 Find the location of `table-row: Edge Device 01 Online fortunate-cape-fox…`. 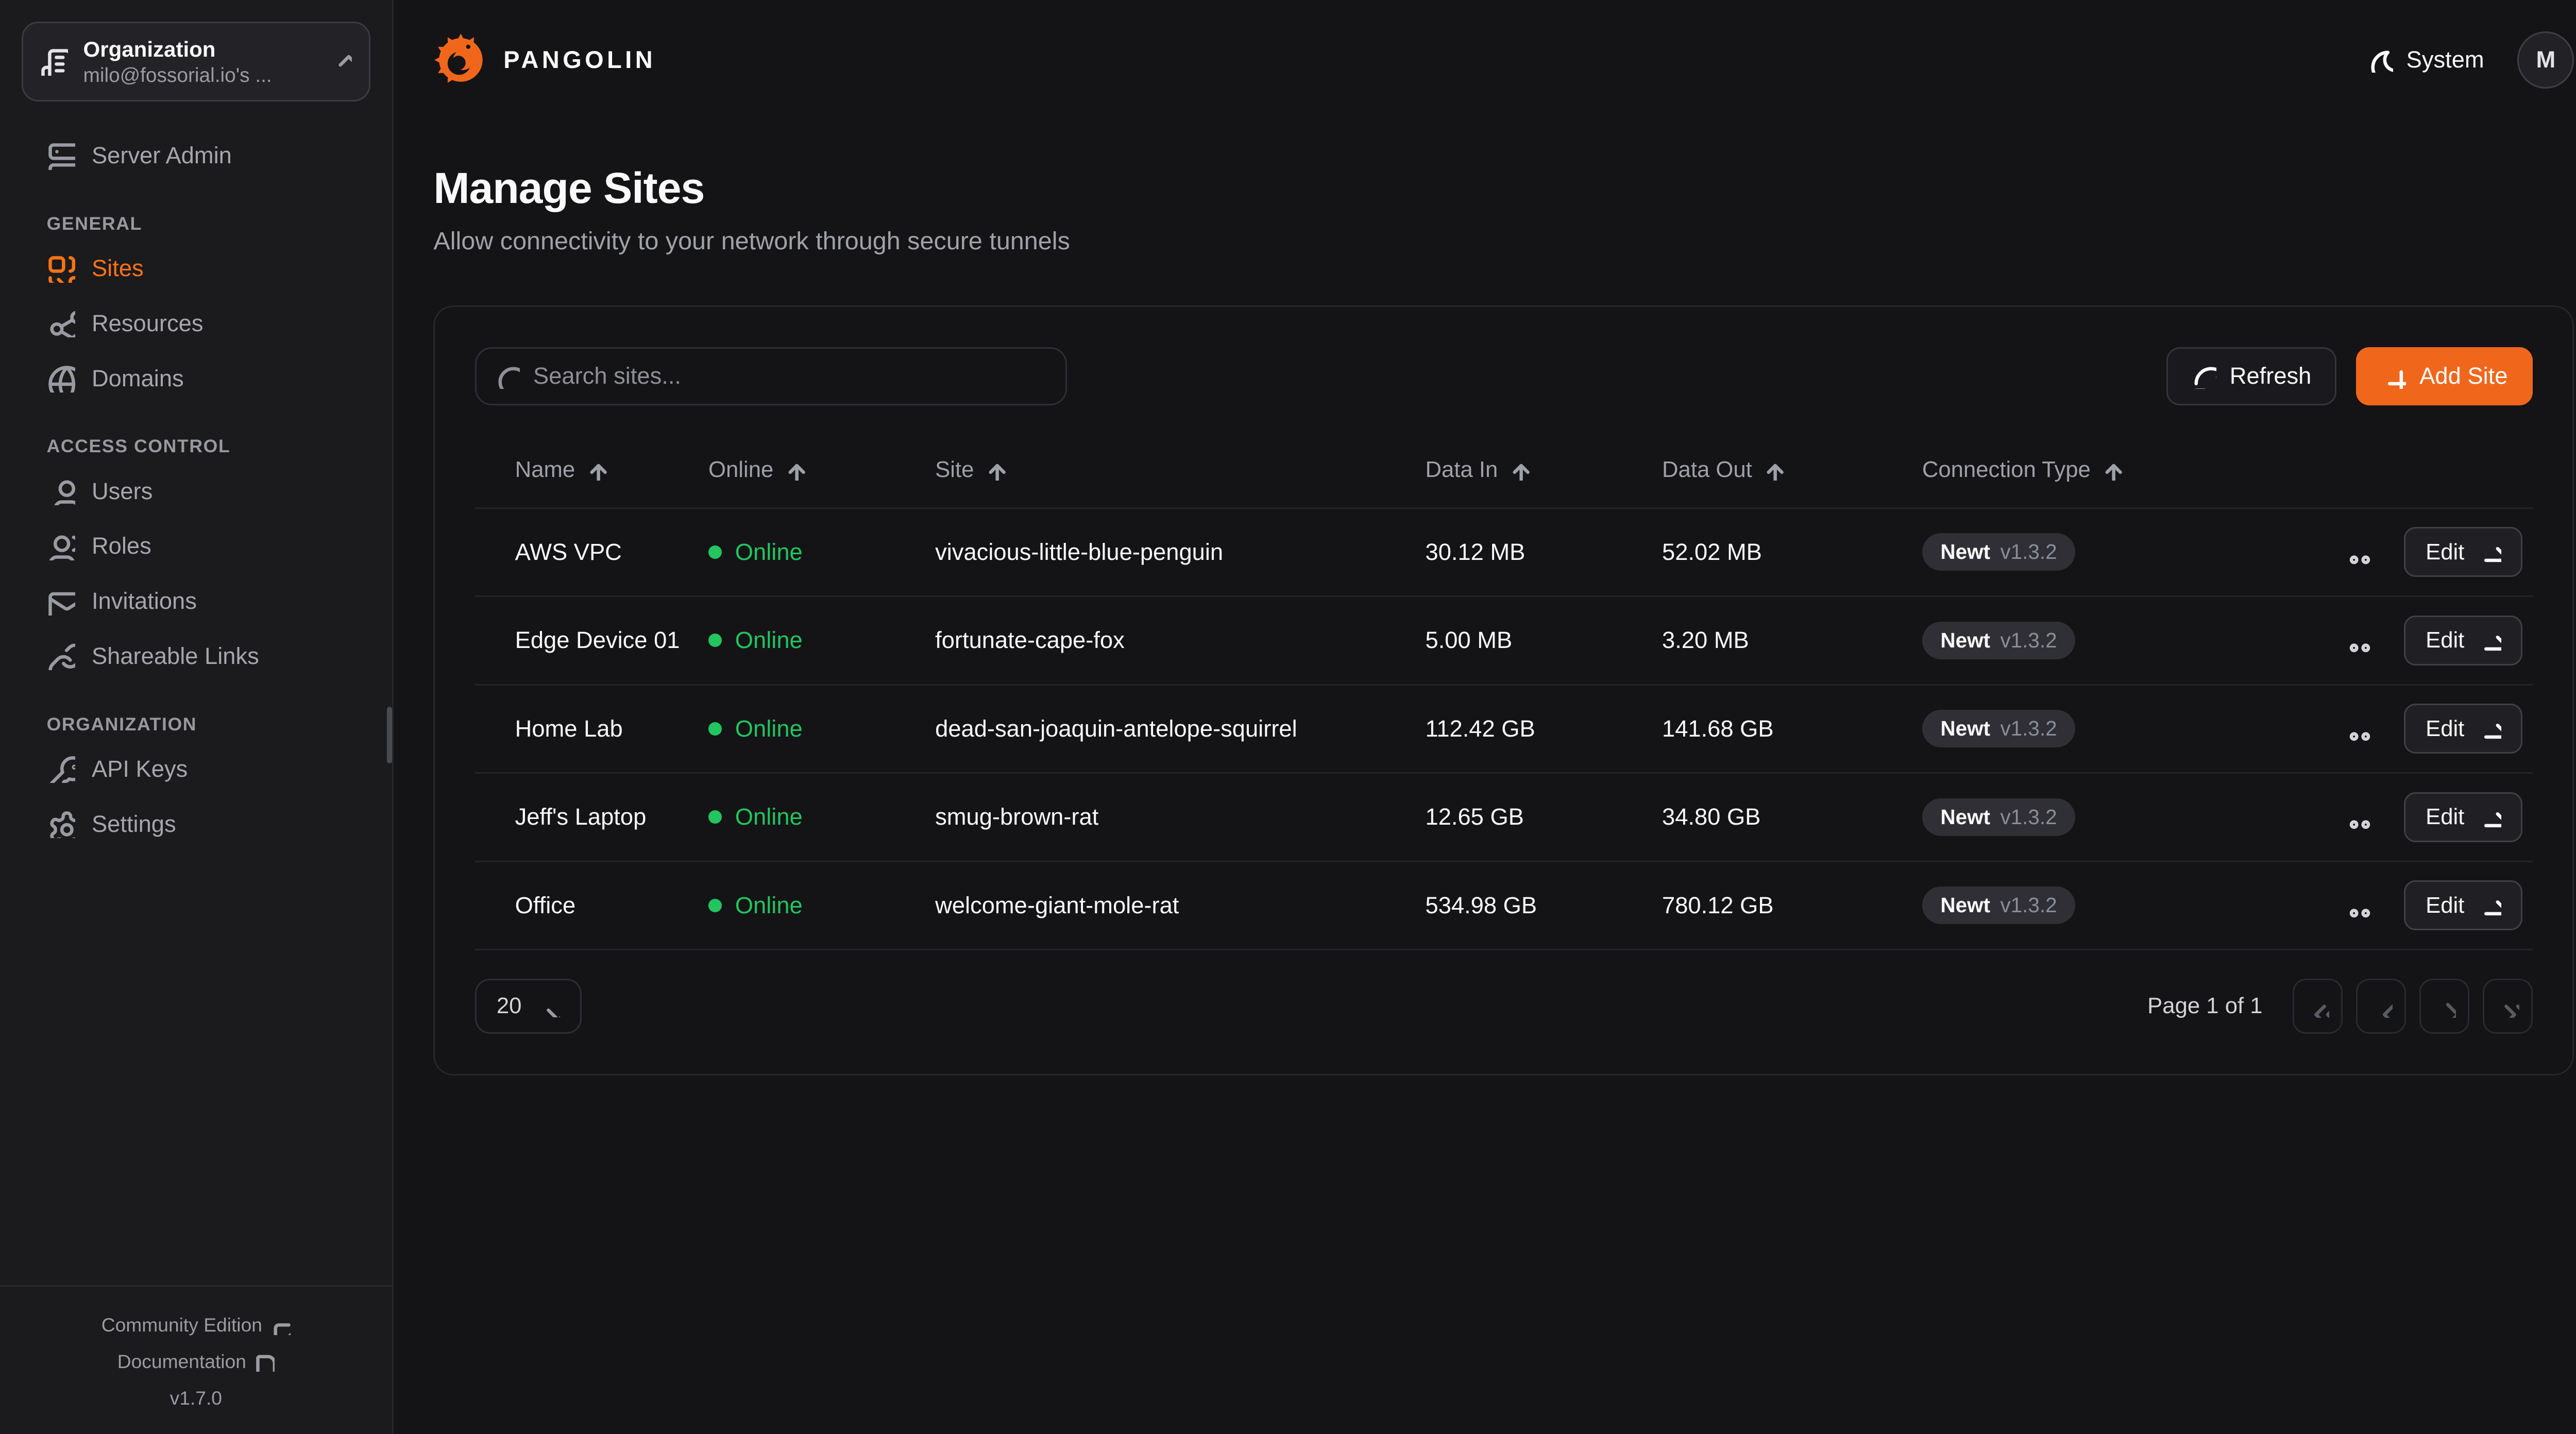

table-row: Edge Device 01 Online fortunate-cape-fox… is located at coordinates (1504, 641).